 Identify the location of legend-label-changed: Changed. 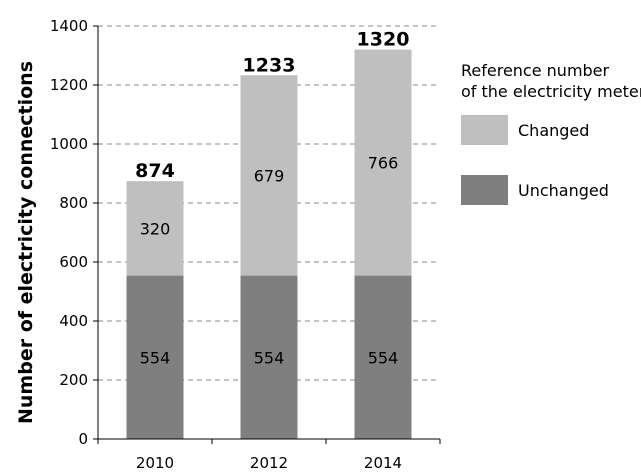
(553, 130).